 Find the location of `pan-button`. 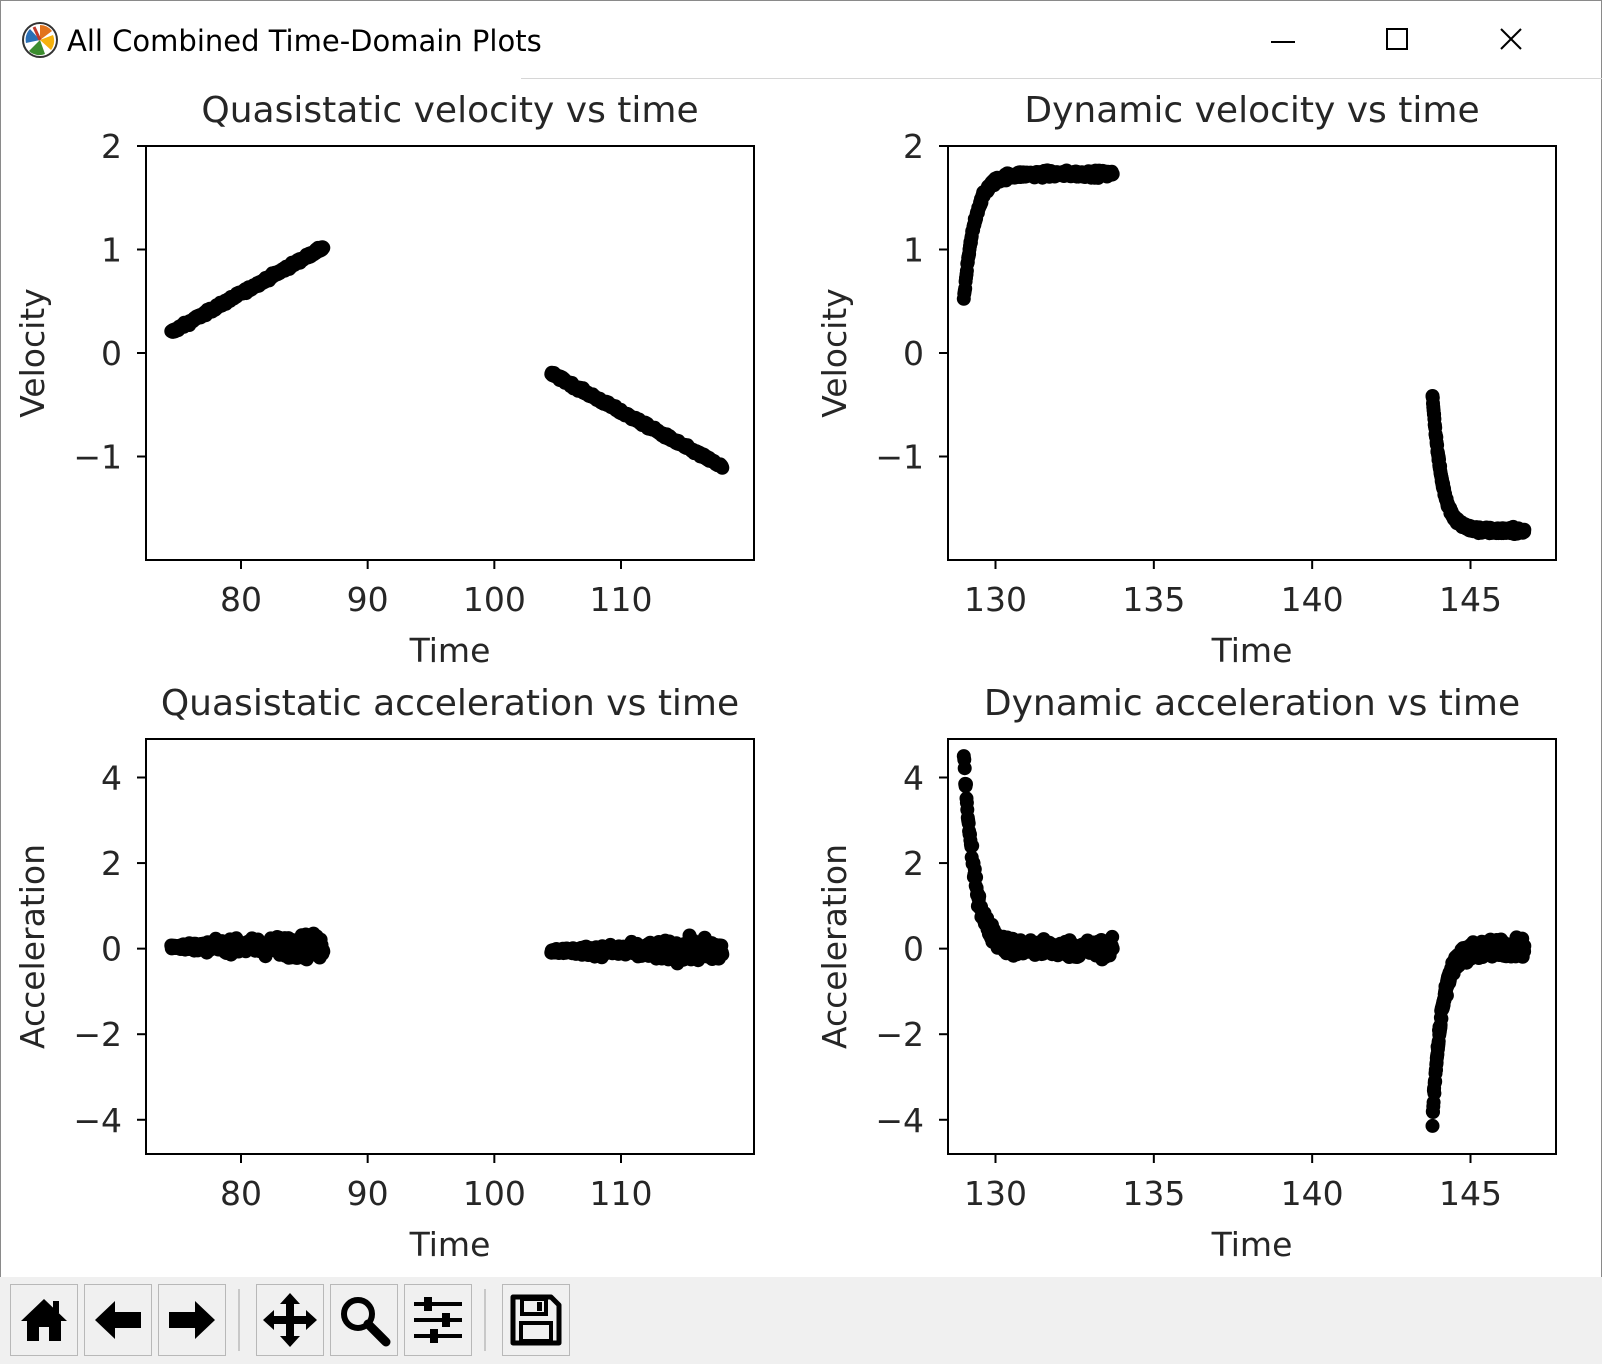

pan-button is located at coordinates (290, 1320).